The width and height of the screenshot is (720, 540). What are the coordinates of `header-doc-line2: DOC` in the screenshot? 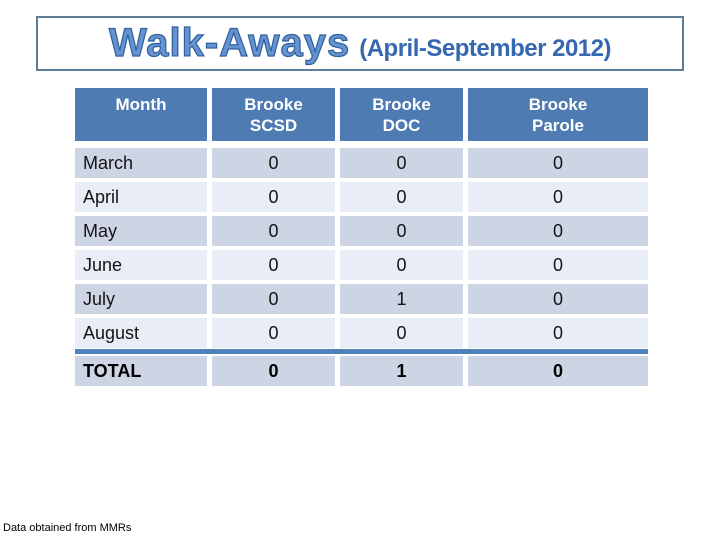 It's located at (401, 125).